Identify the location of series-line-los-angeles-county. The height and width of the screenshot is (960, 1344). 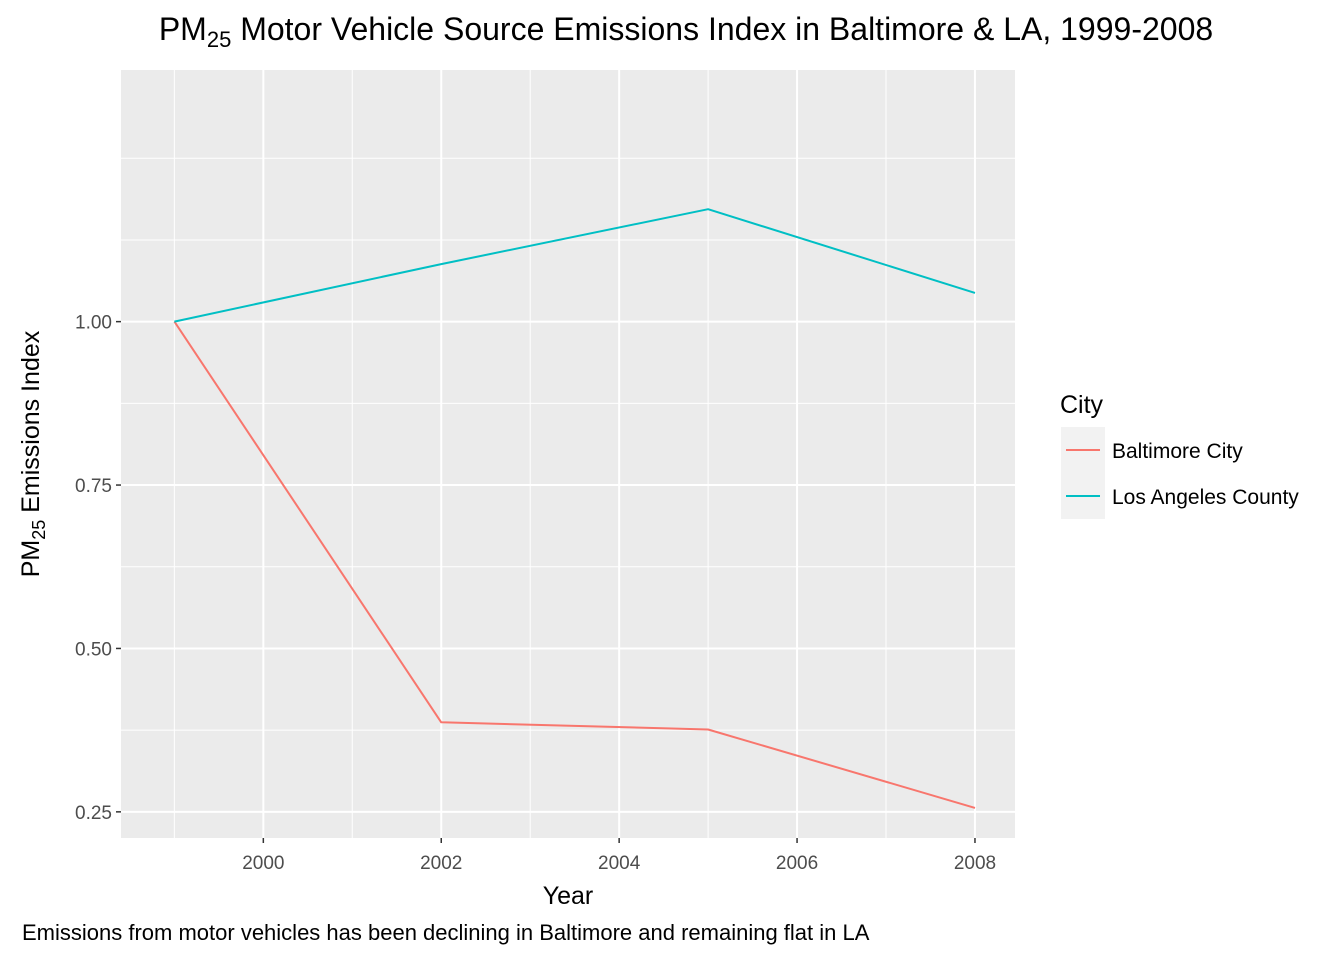
(575, 265).